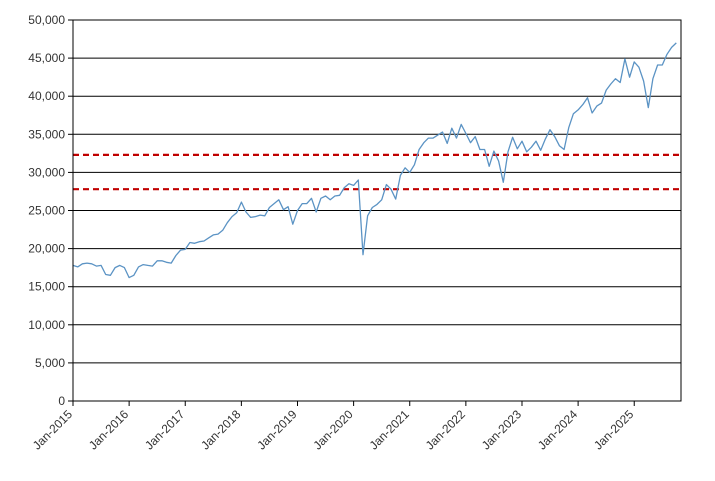 Image resolution: width=715 pixels, height=481 pixels. What do you see at coordinates (61, 401) in the screenshot?
I see `y-tick-label: 0` at bounding box center [61, 401].